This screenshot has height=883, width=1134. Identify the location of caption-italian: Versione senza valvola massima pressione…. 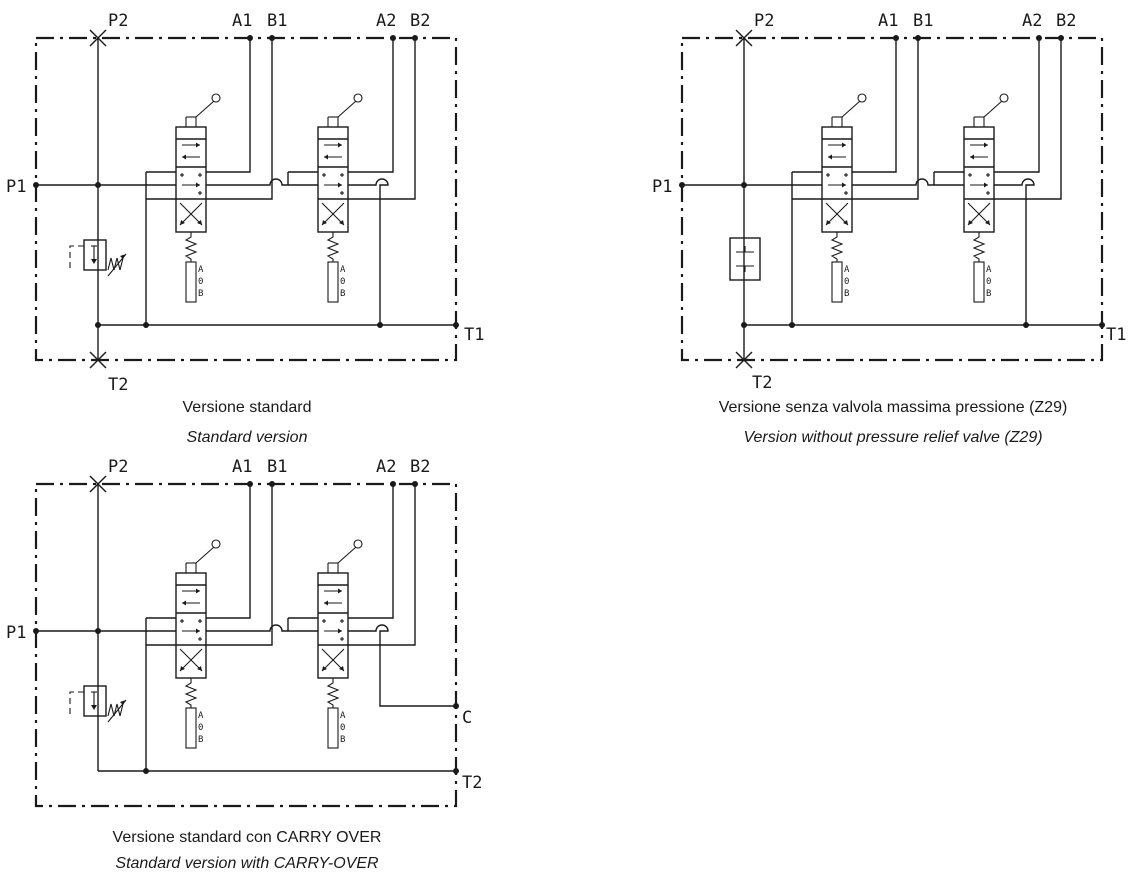
(893, 407).